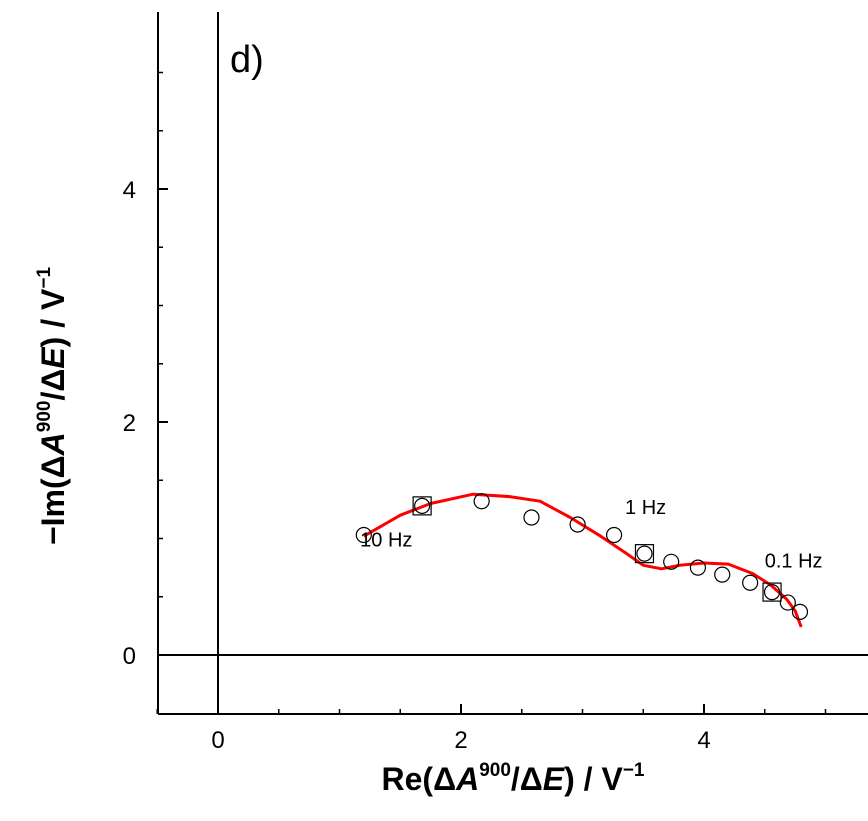 This screenshot has width=868, height=821. What do you see at coordinates (129, 656) in the screenshot?
I see `y-tick-label: 0` at bounding box center [129, 656].